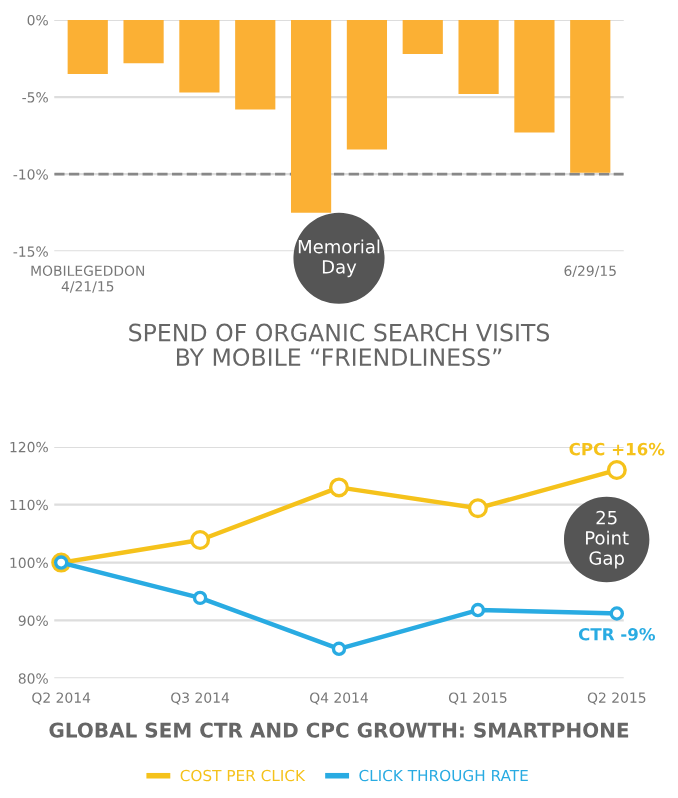 This screenshot has width=678, height=798. I want to click on text: GLOBAL SEM CTR AND CPC GROWTH: SMARTPHONE, so click(339, 730).